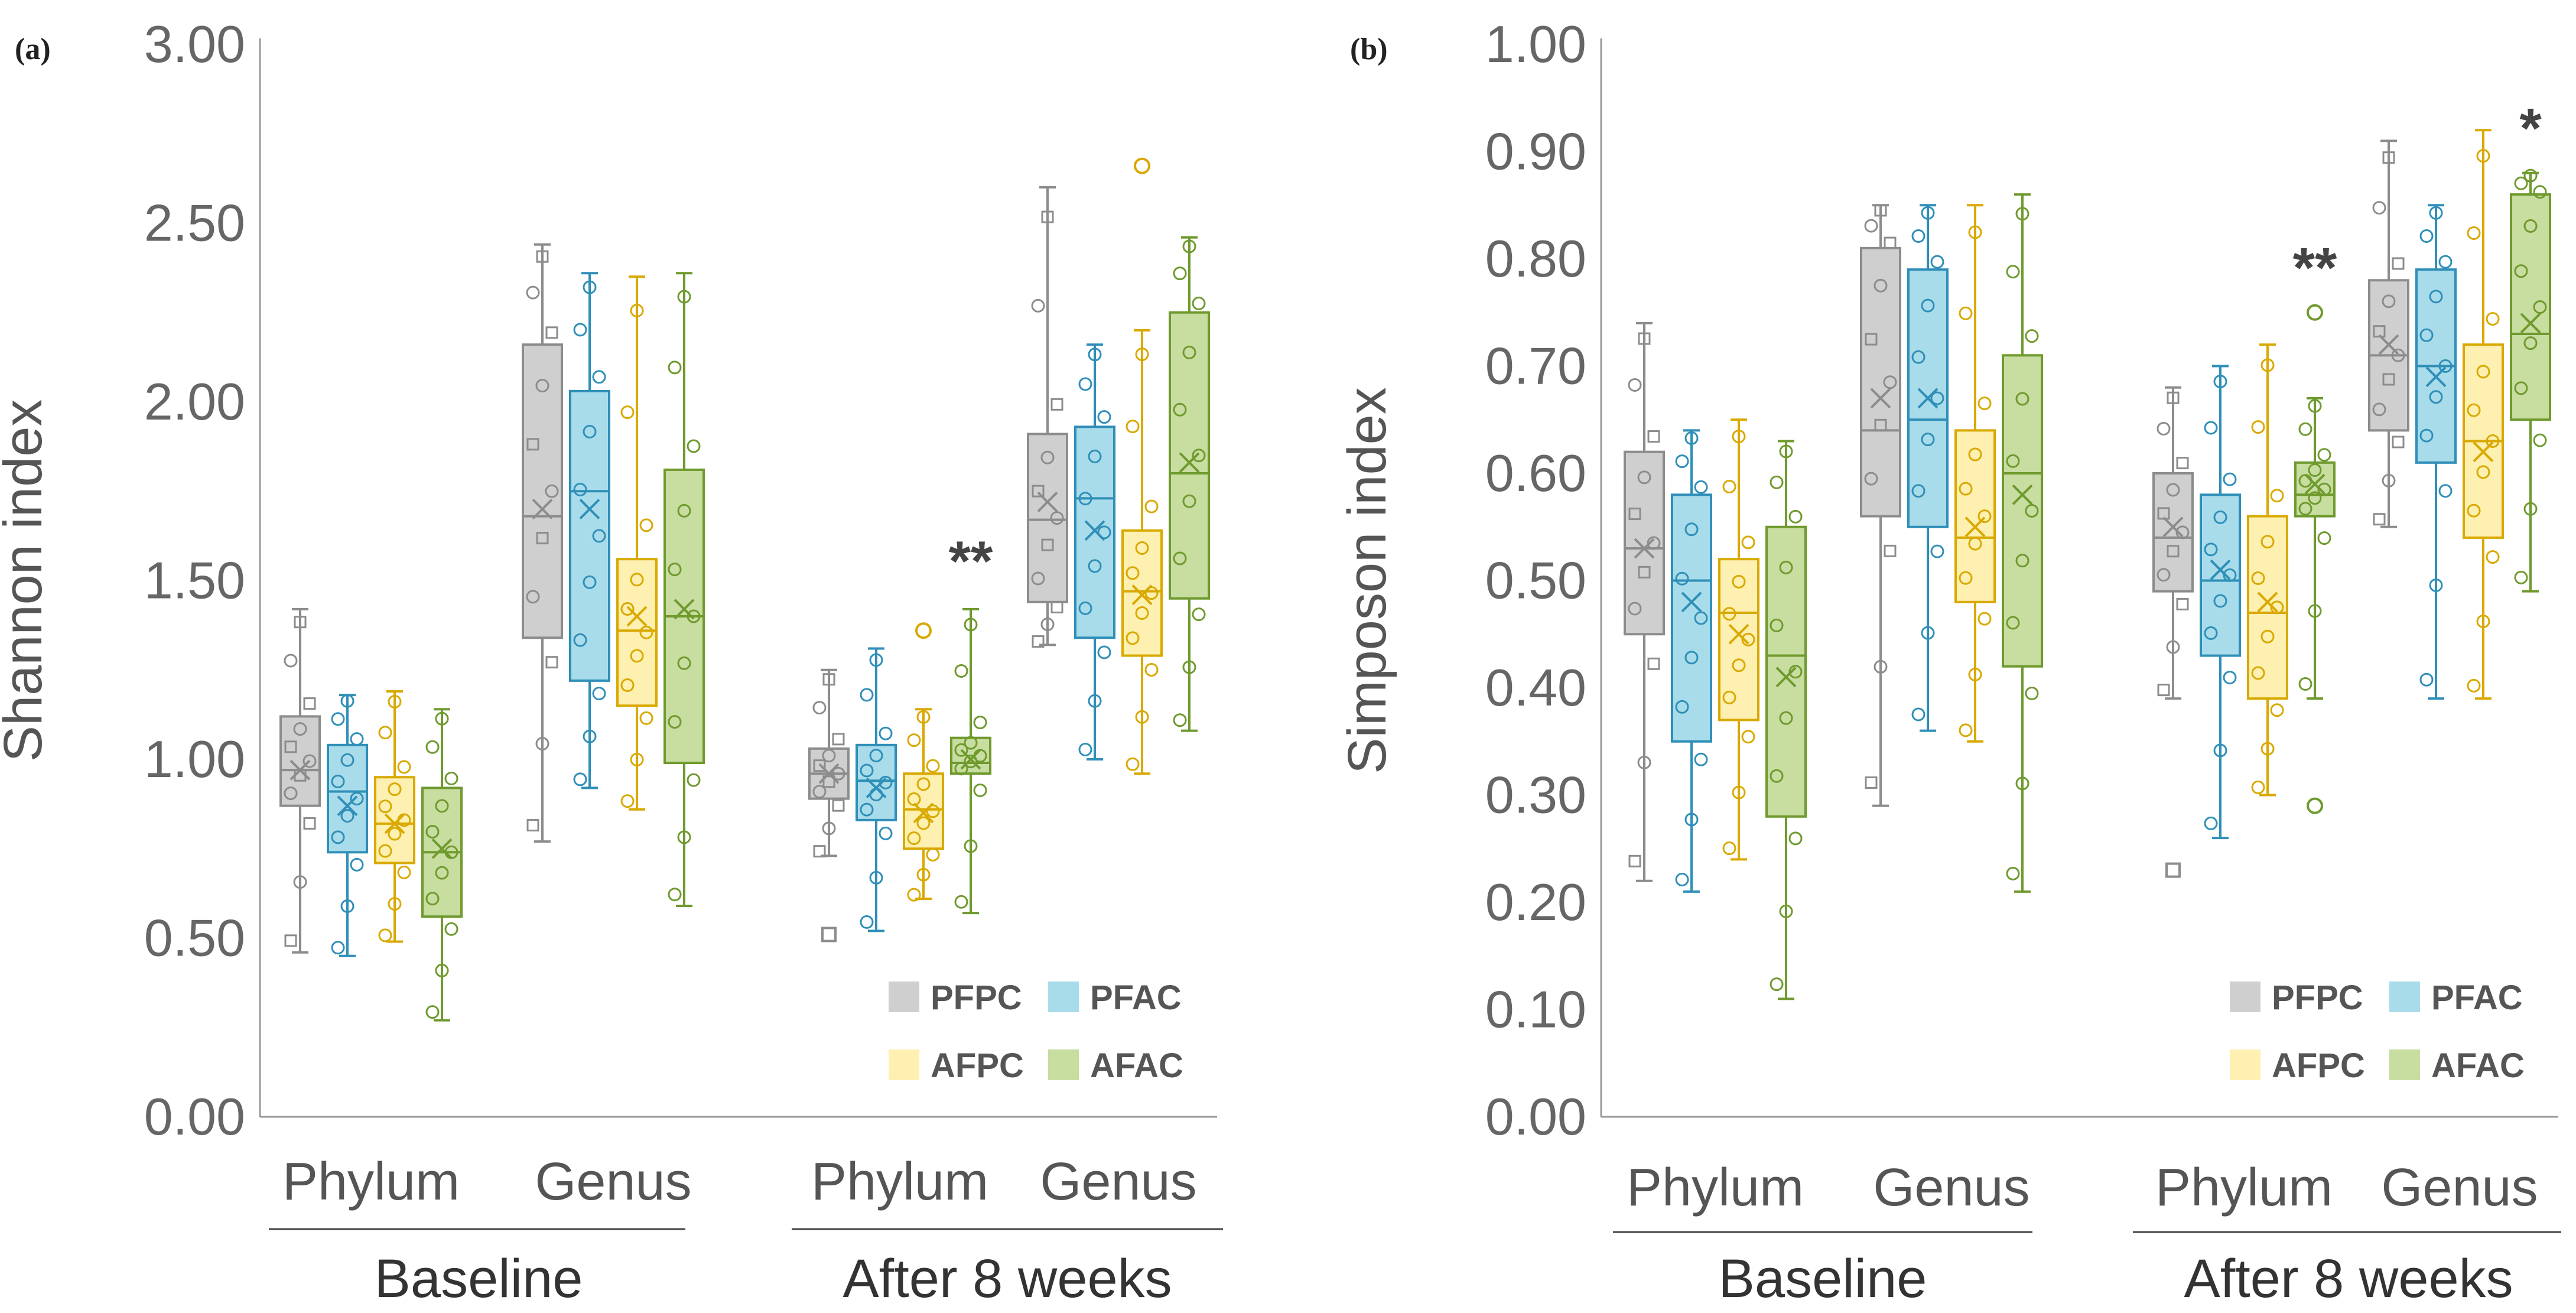 Image resolution: width=2576 pixels, height=1313 pixels. Describe the element at coordinates (26, 580) in the screenshot. I see `y-axis-title: Shannon index` at that location.